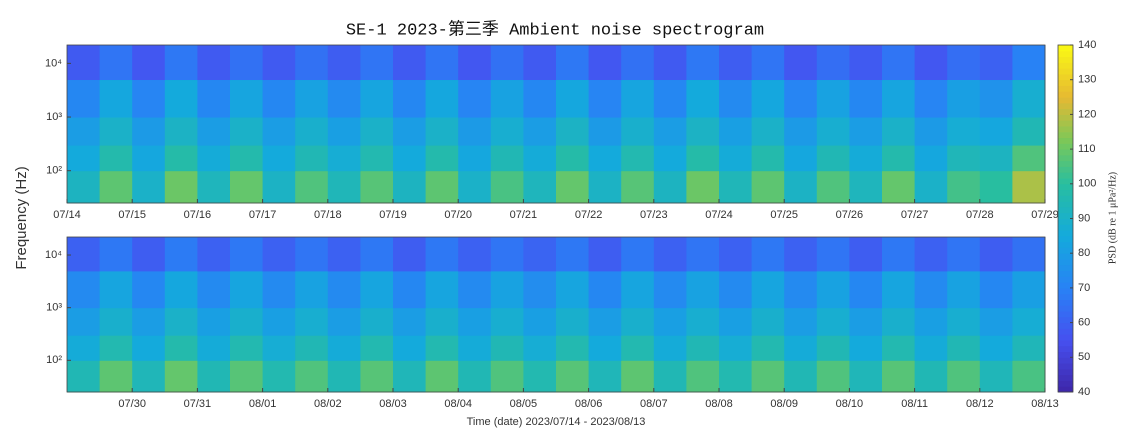 The image size is (1125, 430). What do you see at coordinates (719, 404) in the screenshot?
I see `x-tick-label: 08/08` at bounding box center [719, 404].